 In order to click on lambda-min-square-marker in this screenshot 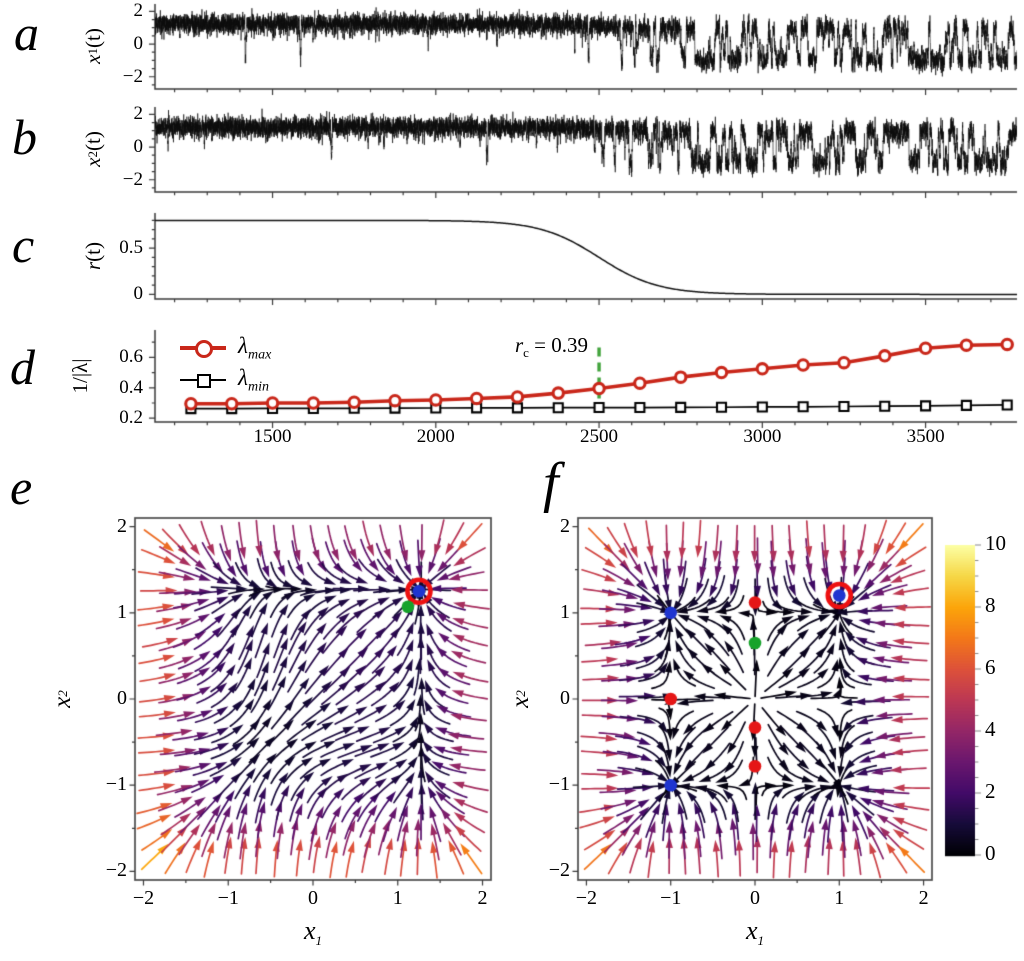, I will do `click(204, 380)`.